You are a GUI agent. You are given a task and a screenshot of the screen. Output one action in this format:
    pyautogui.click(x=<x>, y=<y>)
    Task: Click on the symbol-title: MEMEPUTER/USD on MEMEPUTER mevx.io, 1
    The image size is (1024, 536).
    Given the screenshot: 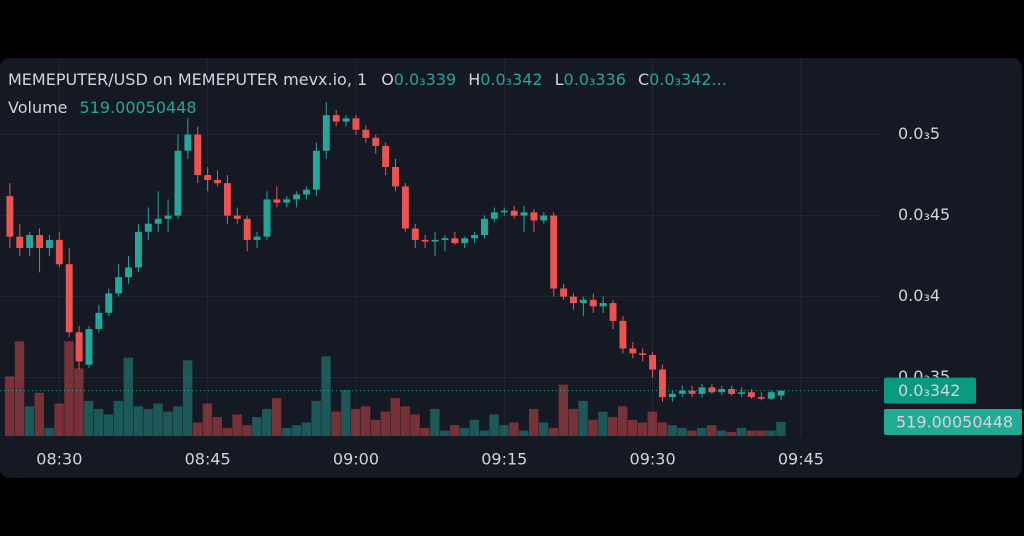 What is the action you would take?
    pyautogui.click(x=187, y=79)
    